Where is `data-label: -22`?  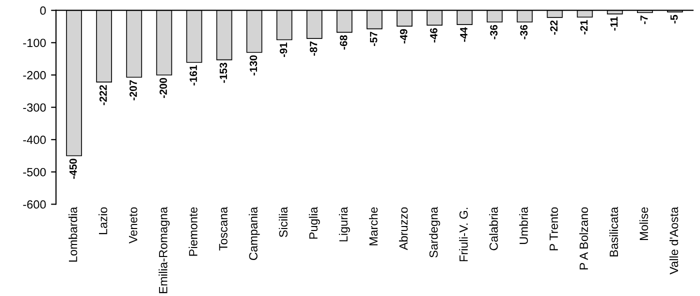
data-label: -22 is located at coordinates (554, 27).